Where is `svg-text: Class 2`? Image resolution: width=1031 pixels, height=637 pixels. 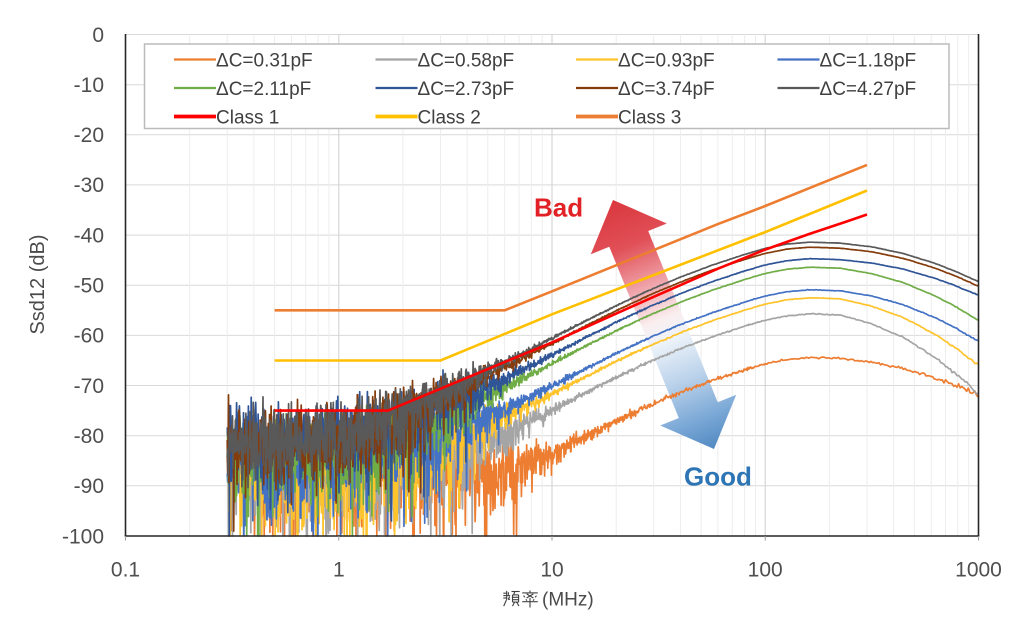
svg-text: Class 2 is located at coordinates (449, 117).